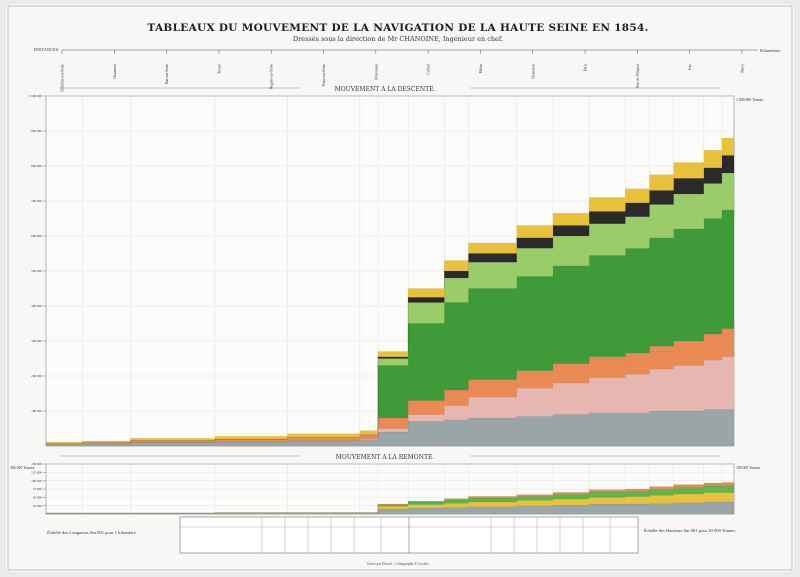 The image size is (800, 577). Describe the element at coordinates (429, 69) in the screenshot. I see `town-label: Corbeil` at that location.